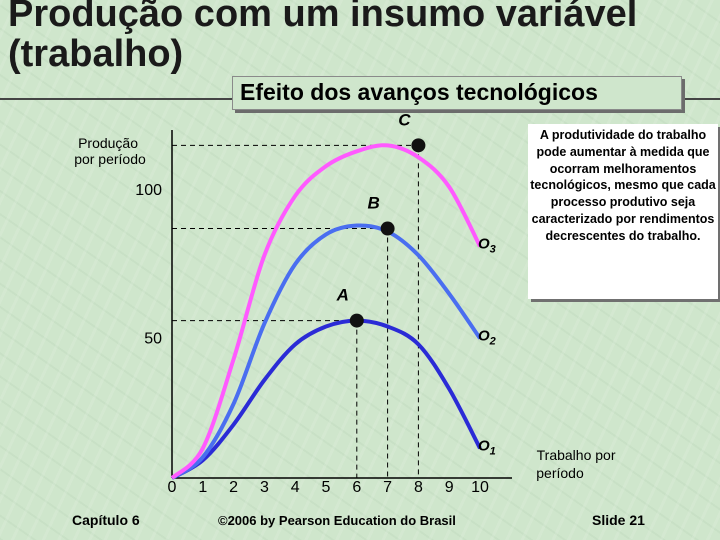  What do you see at coordinates (404, 119) in the screenshot?
I see `point-label-c: C` at bounding box center [404, 119].